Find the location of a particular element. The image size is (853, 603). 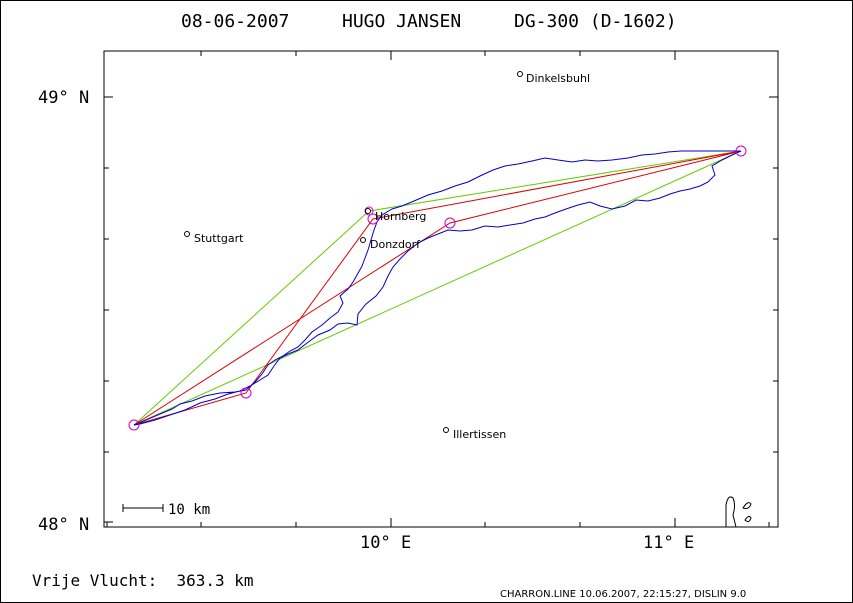

turnpoint-start is located at coordinates (134, 425).